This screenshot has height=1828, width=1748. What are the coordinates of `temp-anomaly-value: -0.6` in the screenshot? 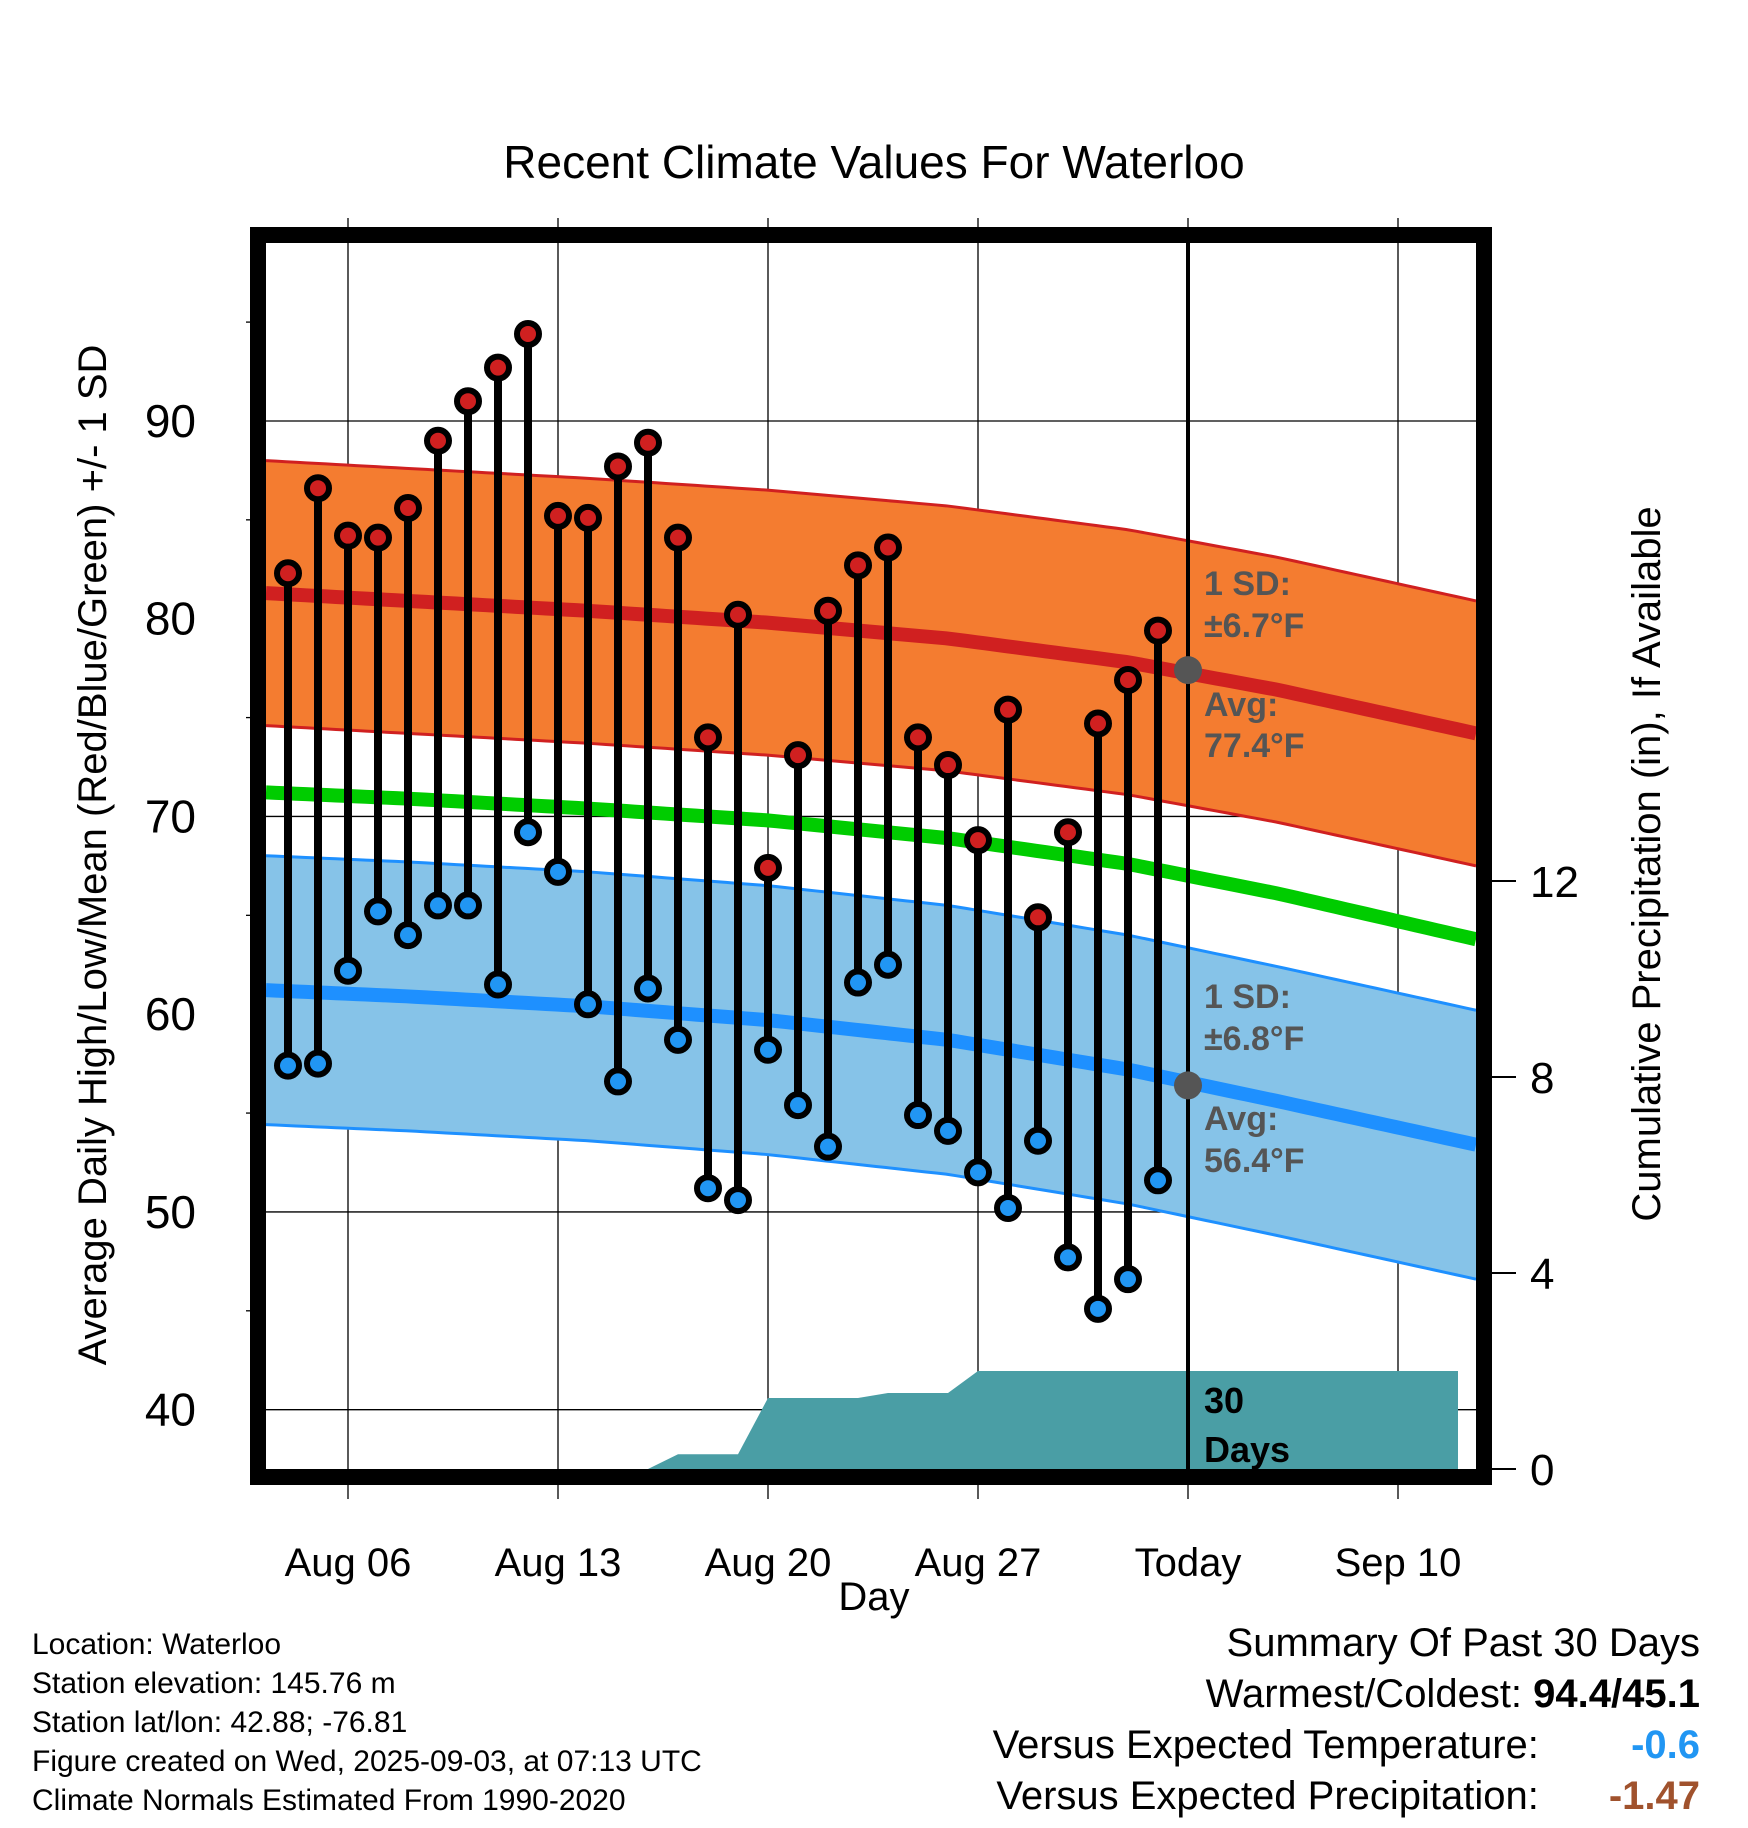 It's located at (1665, 1745).